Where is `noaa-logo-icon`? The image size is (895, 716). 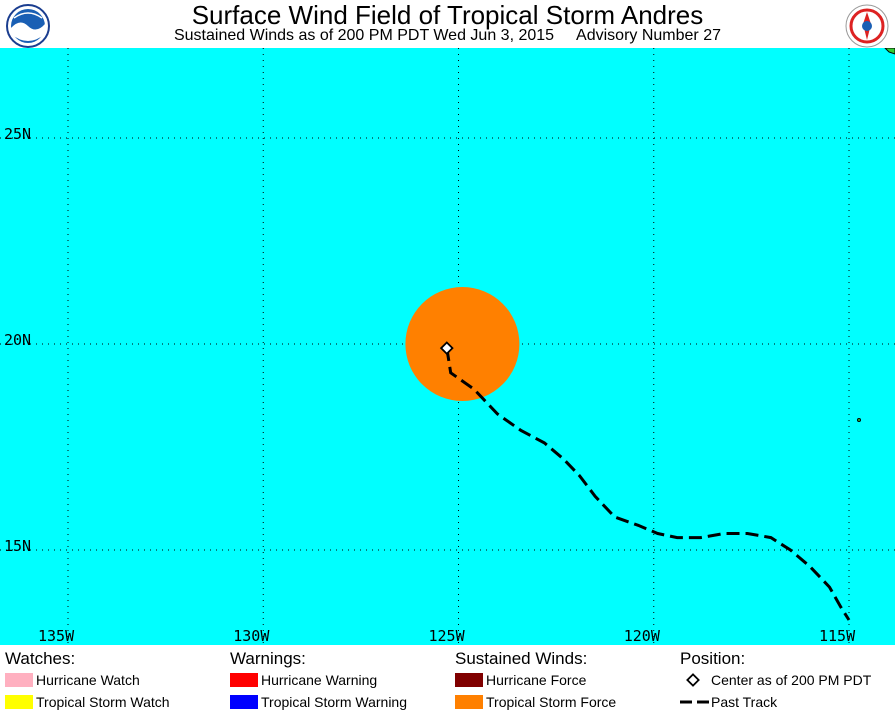 noaa-logo-icon is located at coordinates (28, 26).